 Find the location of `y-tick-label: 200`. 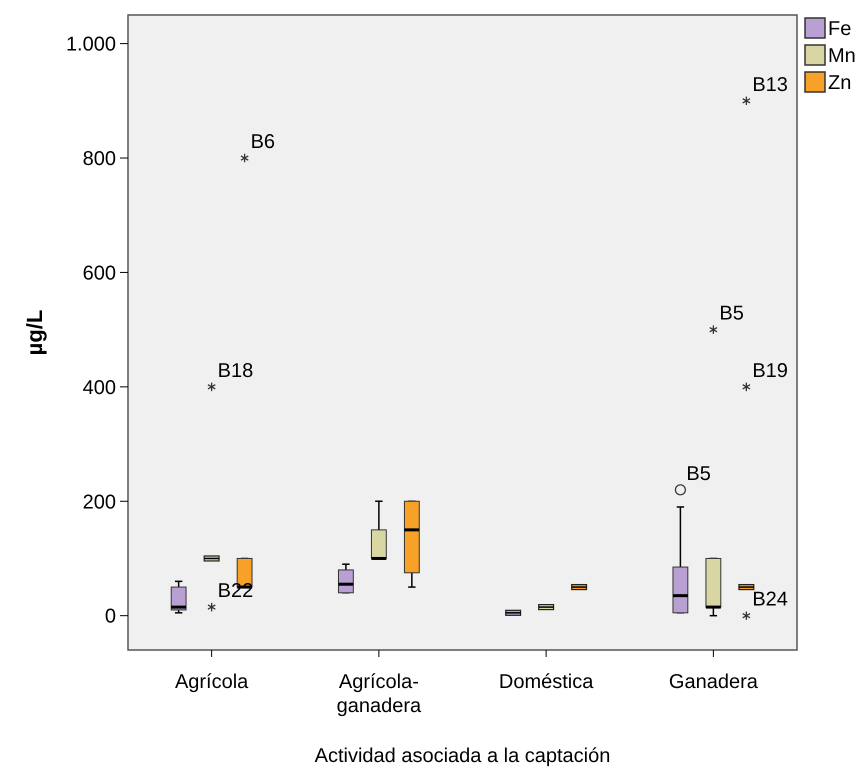

y-tick-label: 200 is located at coordinates (99, 502).